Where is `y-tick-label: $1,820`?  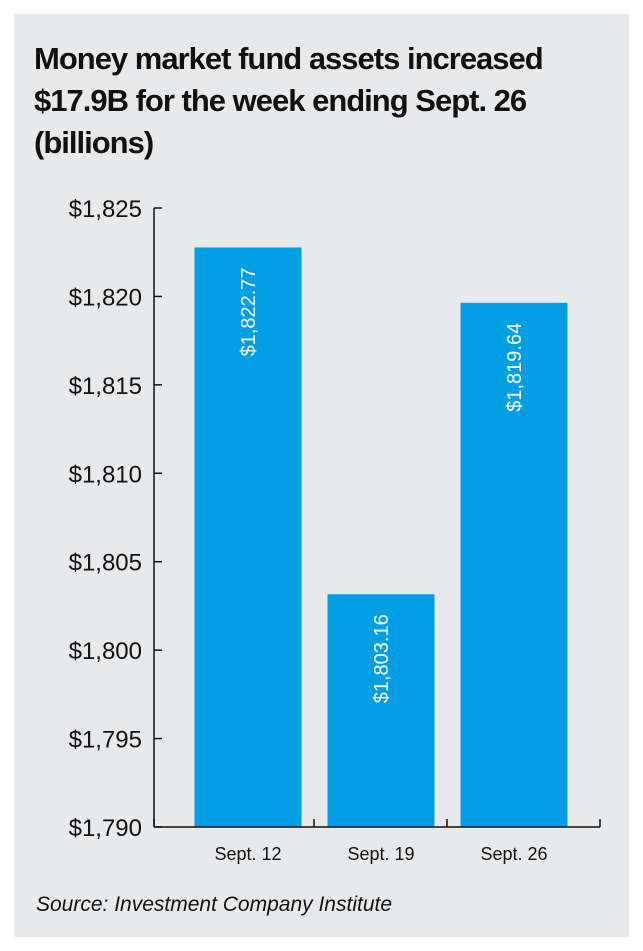 y-tick-label: $1,820 is located at coordinates (105, 297).